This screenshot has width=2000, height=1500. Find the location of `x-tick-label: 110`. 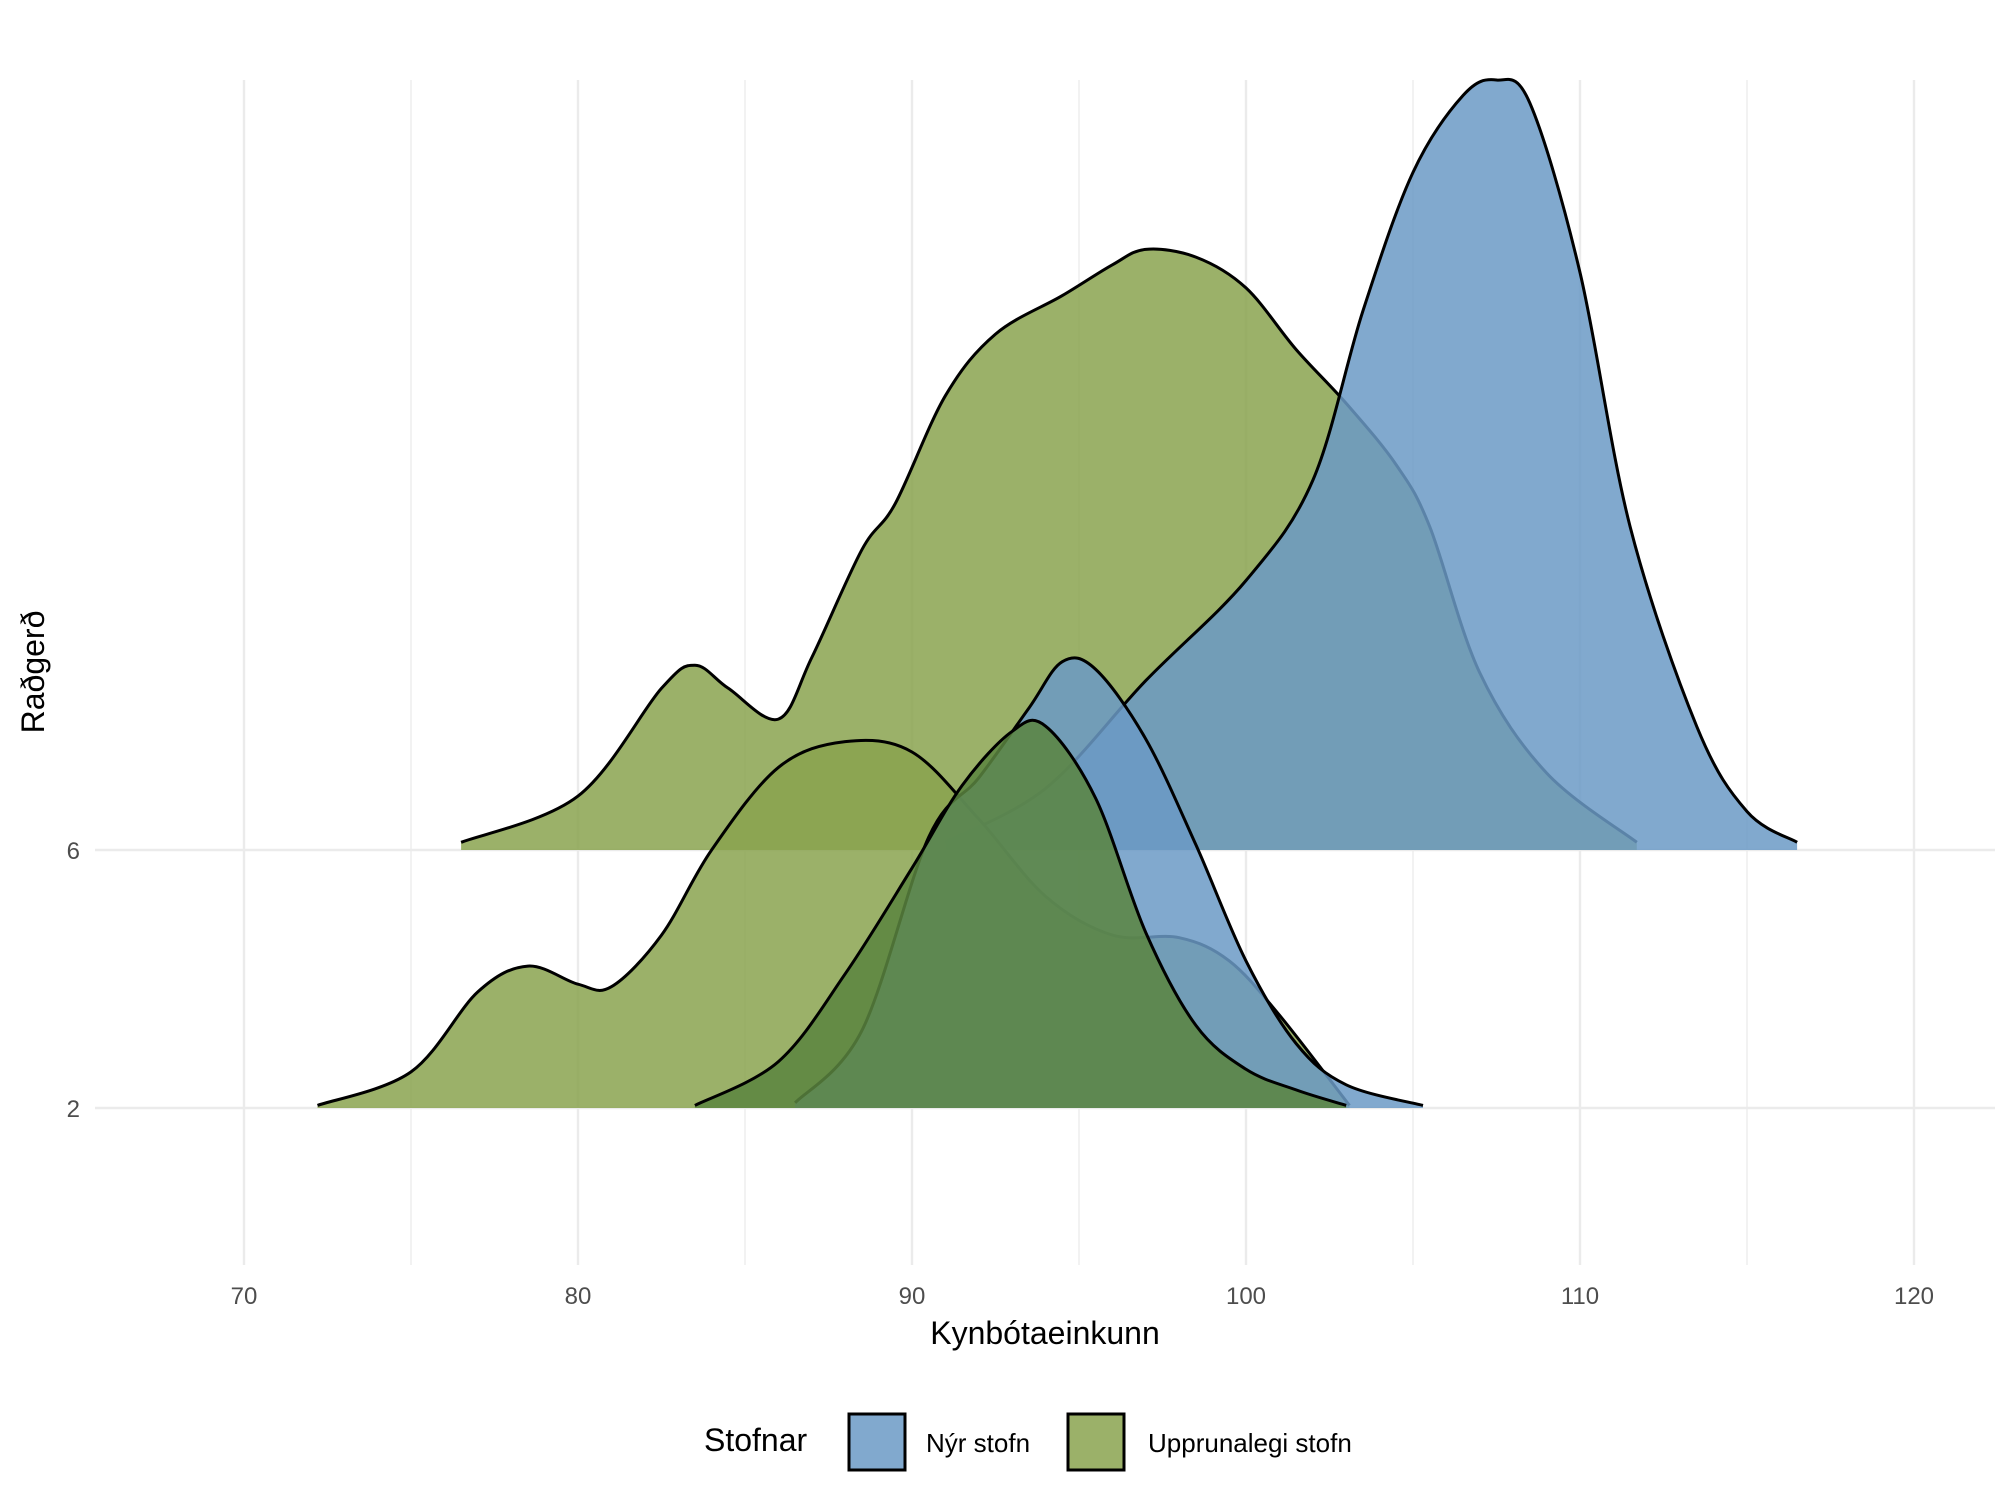

x-tick-label: 110 is located at coordinates (1580, 1296).